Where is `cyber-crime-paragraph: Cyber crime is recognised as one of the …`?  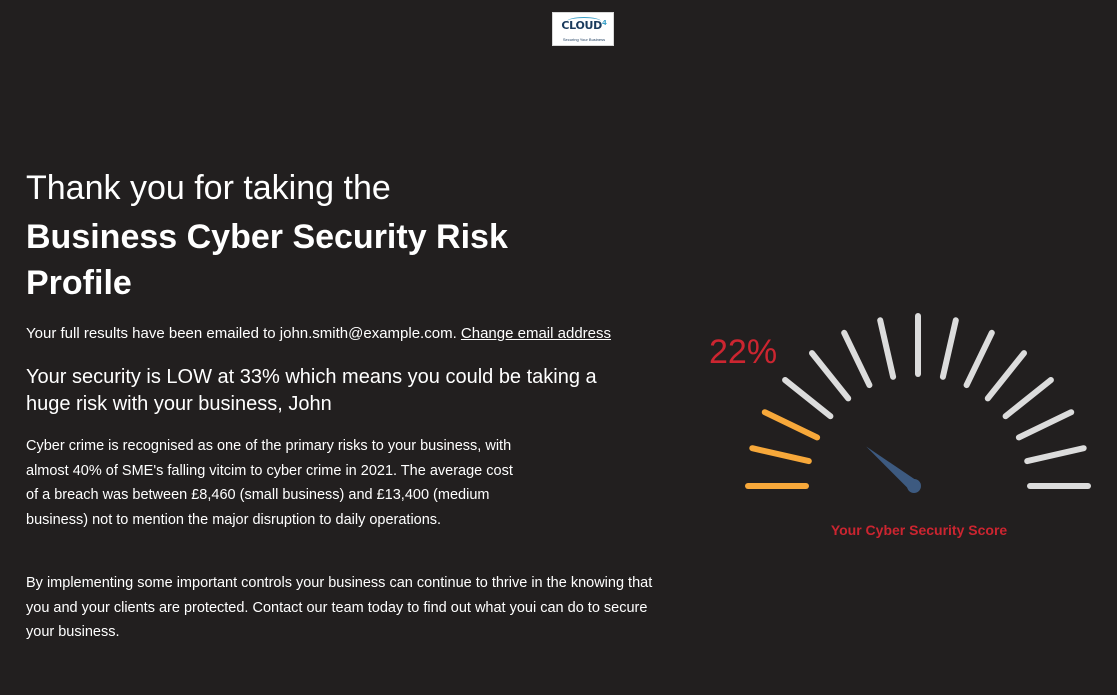 cyber-crime-paragraph: Cyber crime is recognised as one of the … is located at coordinates (269, 483).